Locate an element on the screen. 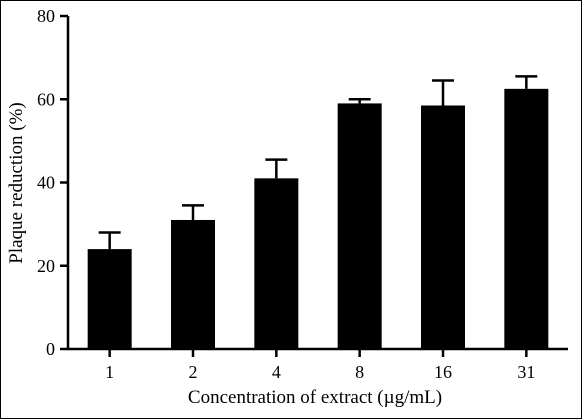 This screenshot has width=582, height=419. x-tick-label: 8 is located at coordinates (359, 372).